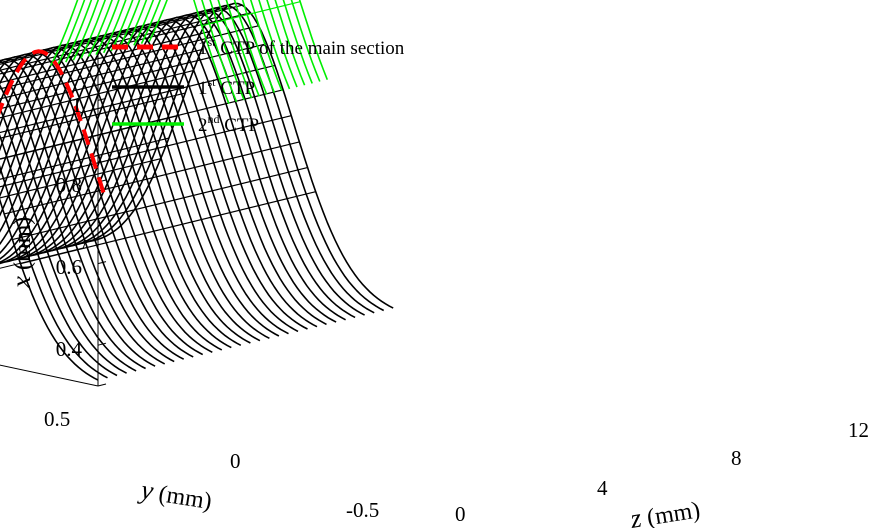 The image size is (896, 528). Describe the element at coordinates (301, 47) in the screenshot. I see `legend-label: 1st CTP of the main section` at that location.